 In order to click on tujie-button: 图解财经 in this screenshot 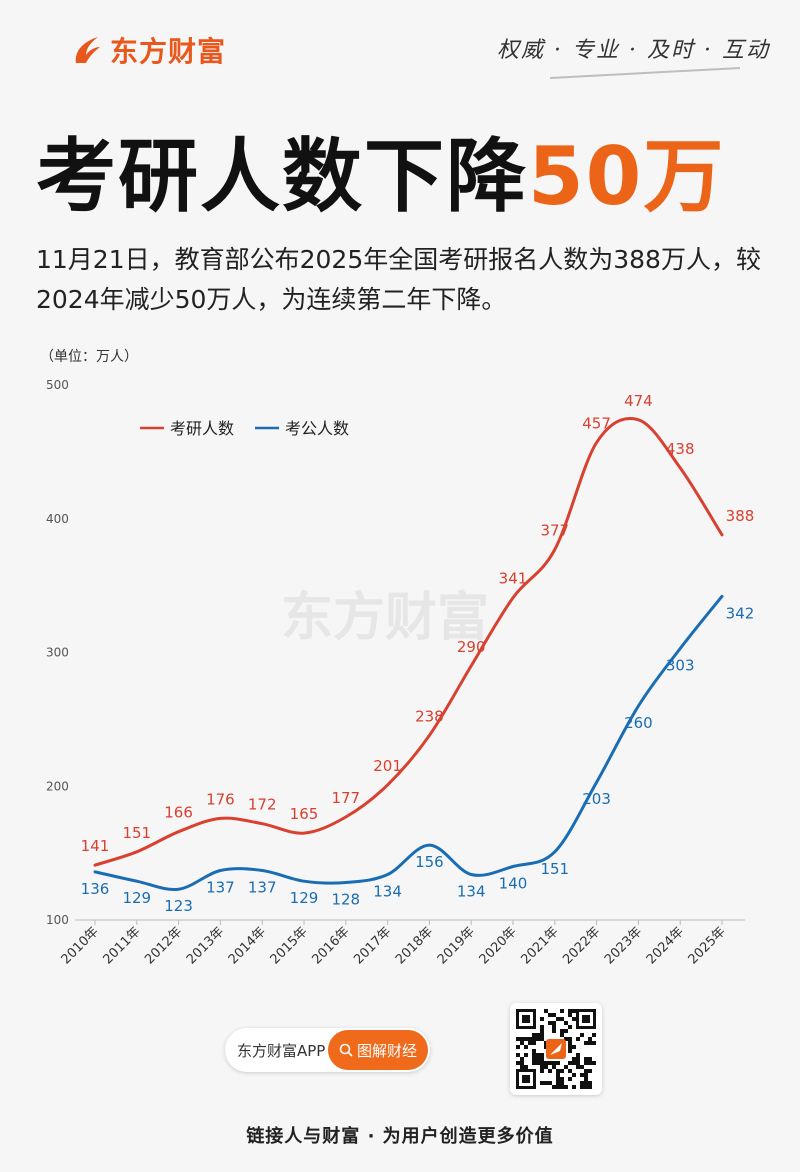, I will do `click(378, 1050)`.